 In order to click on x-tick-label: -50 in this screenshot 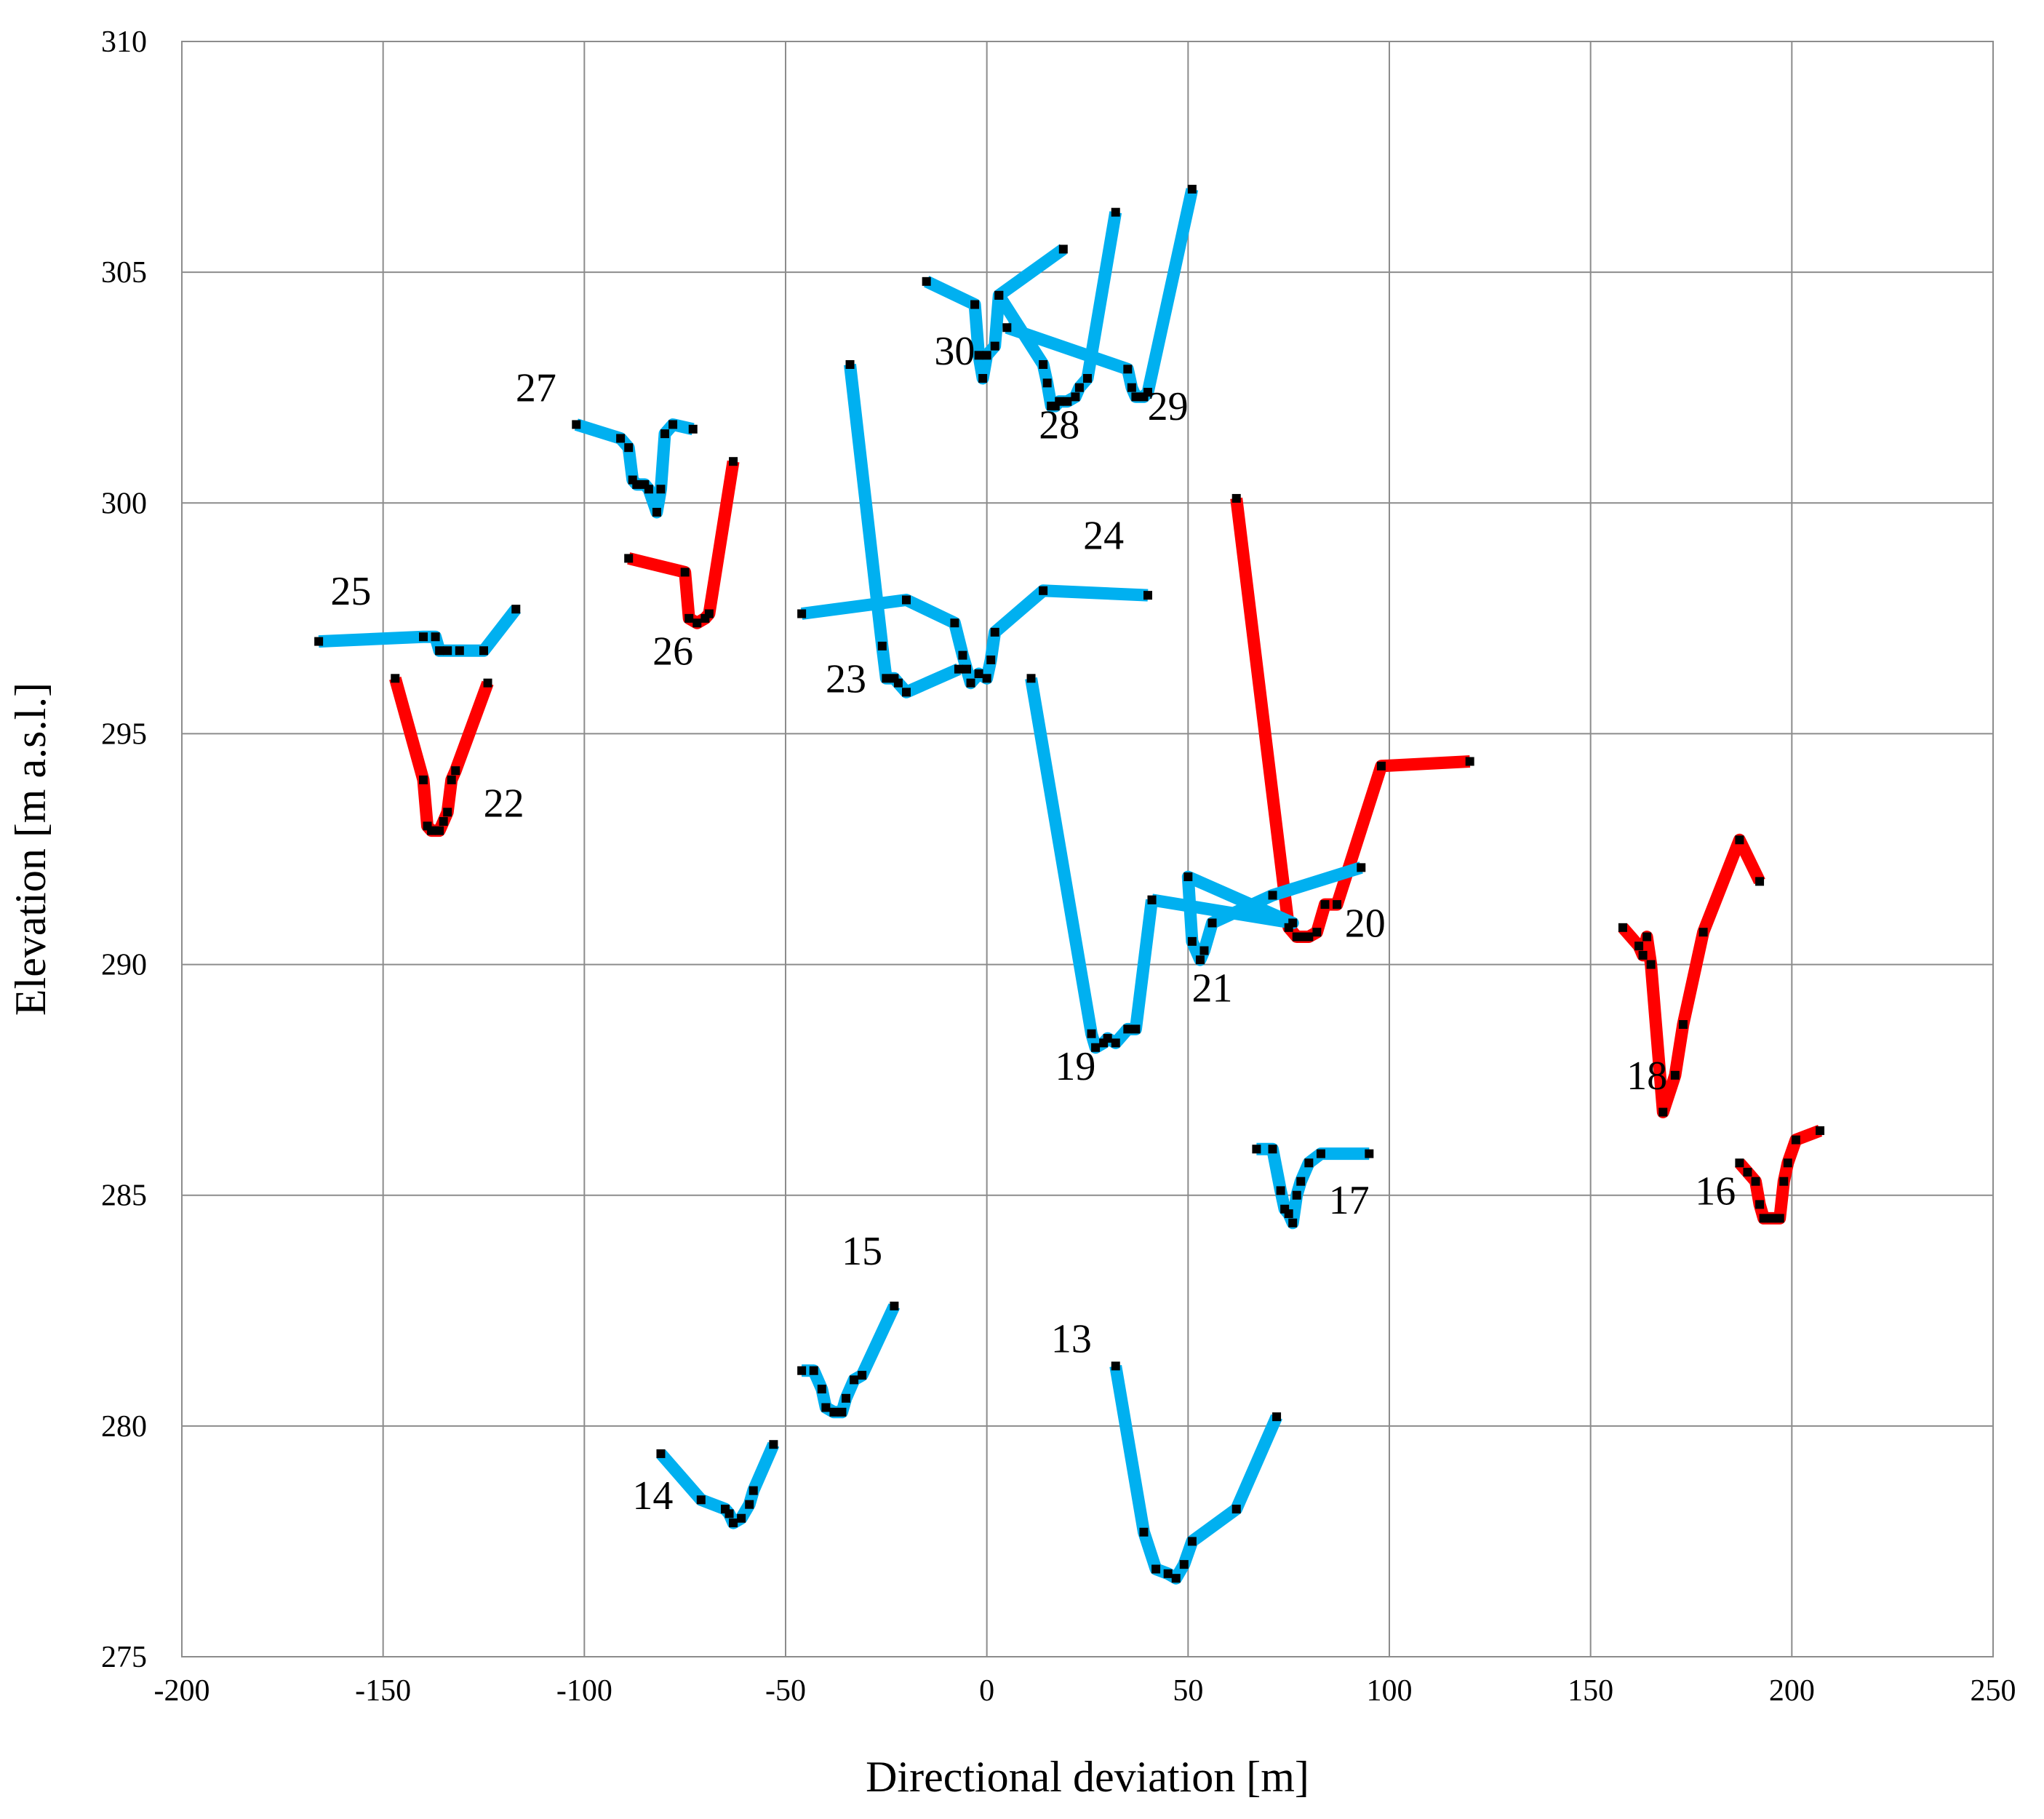, I will do `click(785, 1691)`.